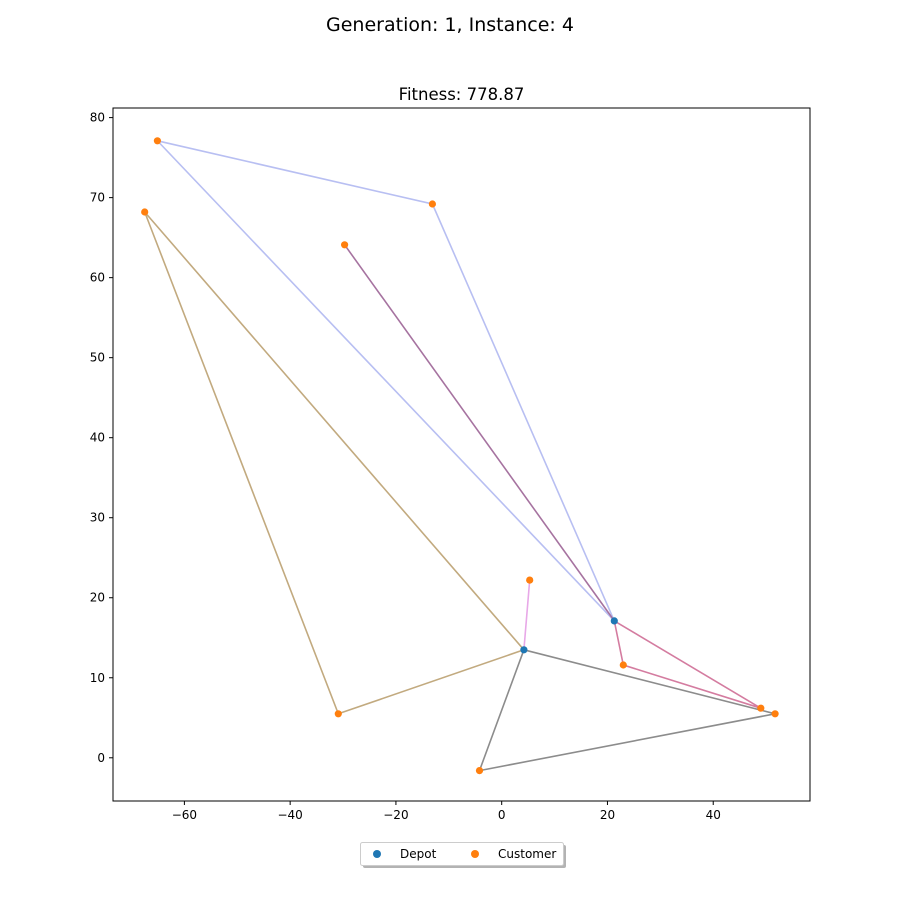  I want to click on chart-title: Fitness: 778.87, so click(462, 94).